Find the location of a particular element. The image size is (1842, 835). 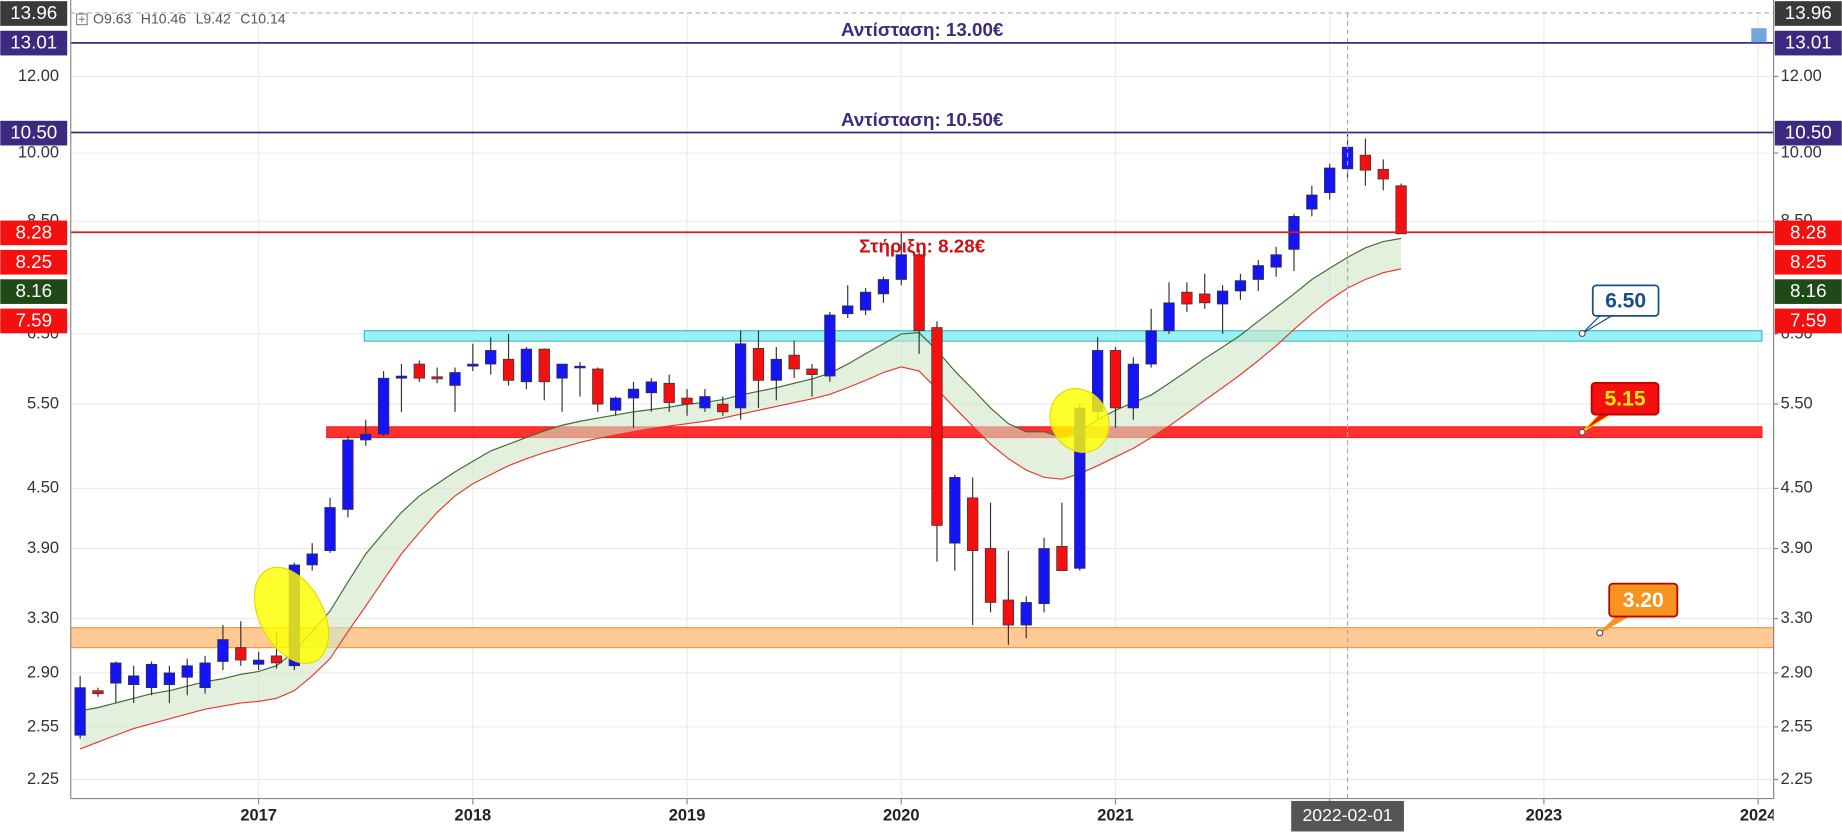

callout-label: 3.20 is located at coordinates (1643, 600).